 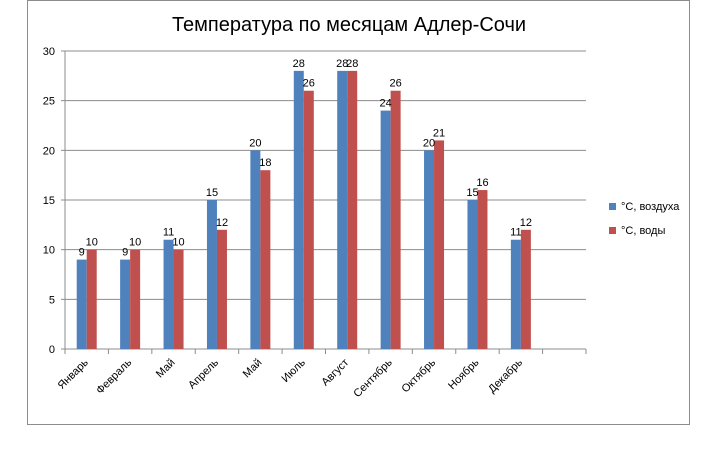 I want to click on category-label: Ноябрь, so click(x=464, y=374).